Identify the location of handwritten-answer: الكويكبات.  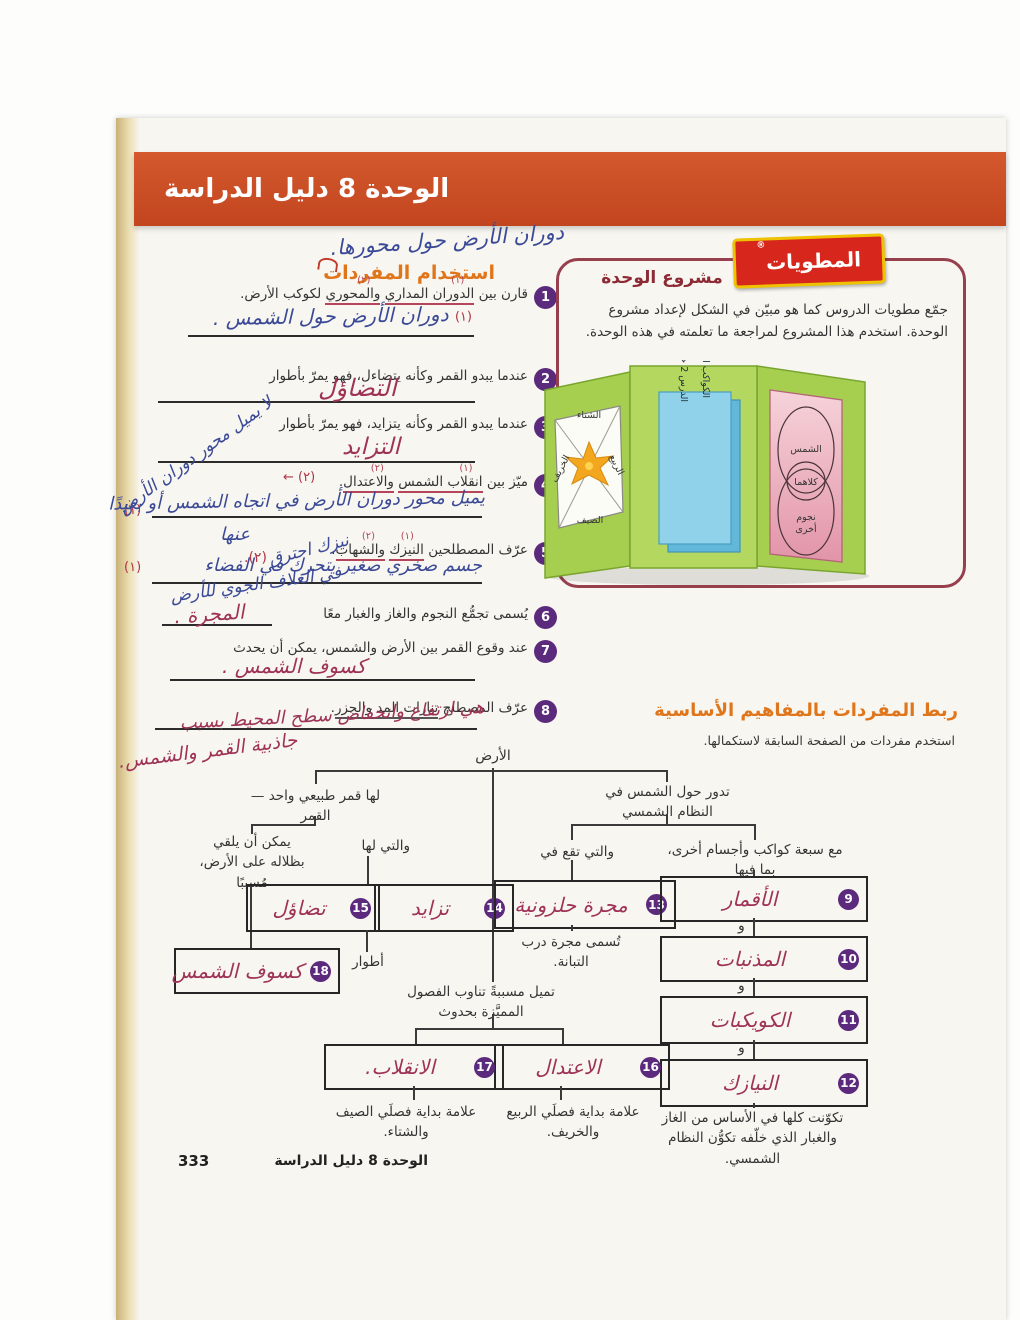
(750, 1020).